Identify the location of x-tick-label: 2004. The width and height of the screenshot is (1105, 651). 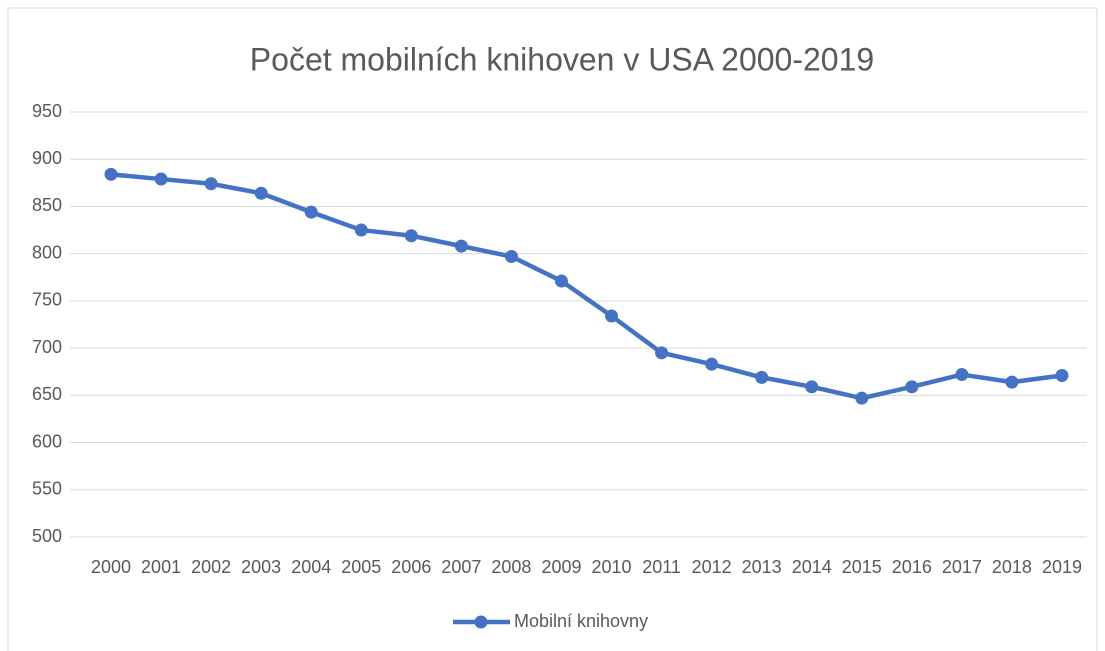
(311, 567).